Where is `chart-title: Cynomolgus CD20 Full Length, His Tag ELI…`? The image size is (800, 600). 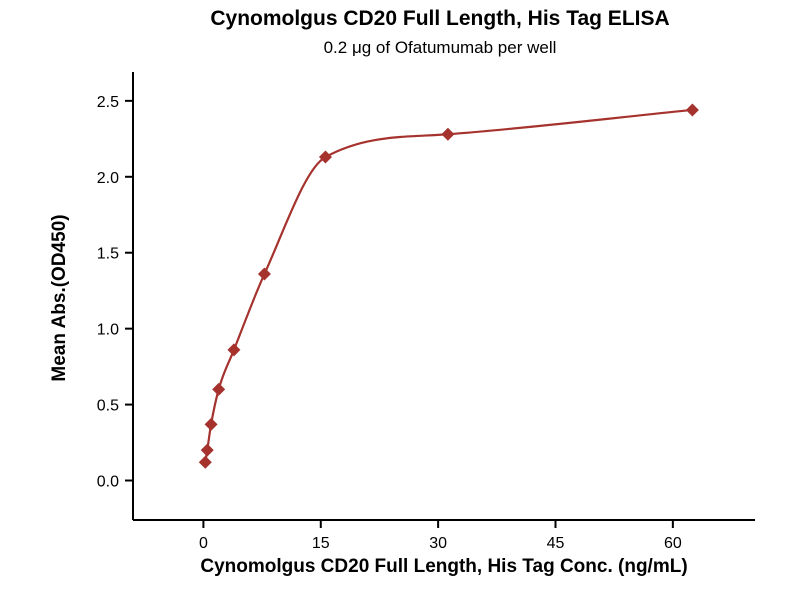
chart-title: Cynomolgus CD20 Full Length, His Tag ELI… is located at coordinates (440, 18).